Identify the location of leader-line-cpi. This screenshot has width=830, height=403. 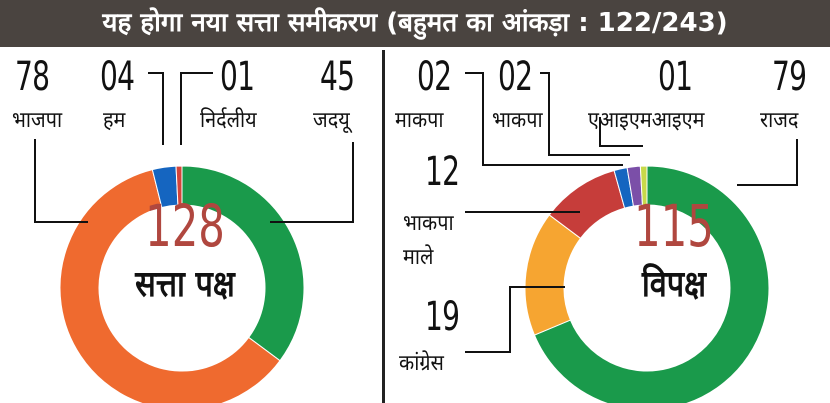
(585, 114).